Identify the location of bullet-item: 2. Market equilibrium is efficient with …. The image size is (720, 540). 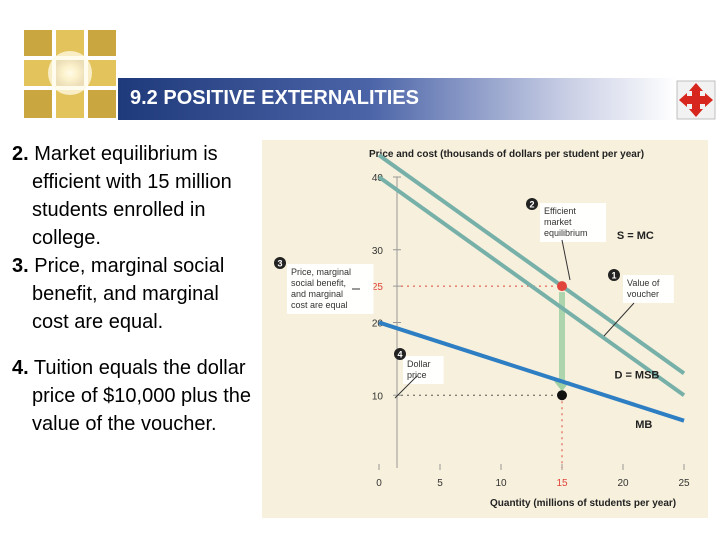
(132, 196).